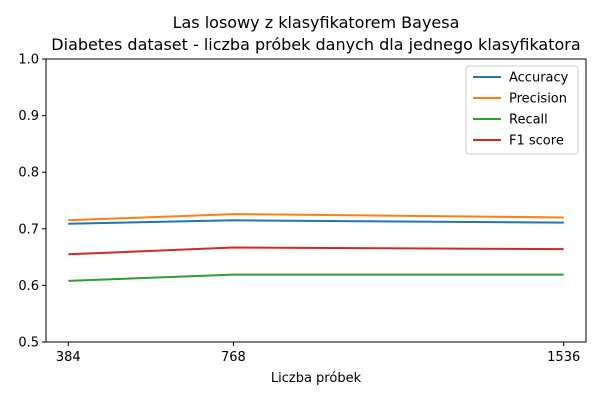 The height and width of the screenshot is (400, 600). What do you see at coordinates (316, 22) in the screenshot?
I see `chart-title: Las losowy z klasyfikatorem Bayesa` at bounding box center [316, 22].